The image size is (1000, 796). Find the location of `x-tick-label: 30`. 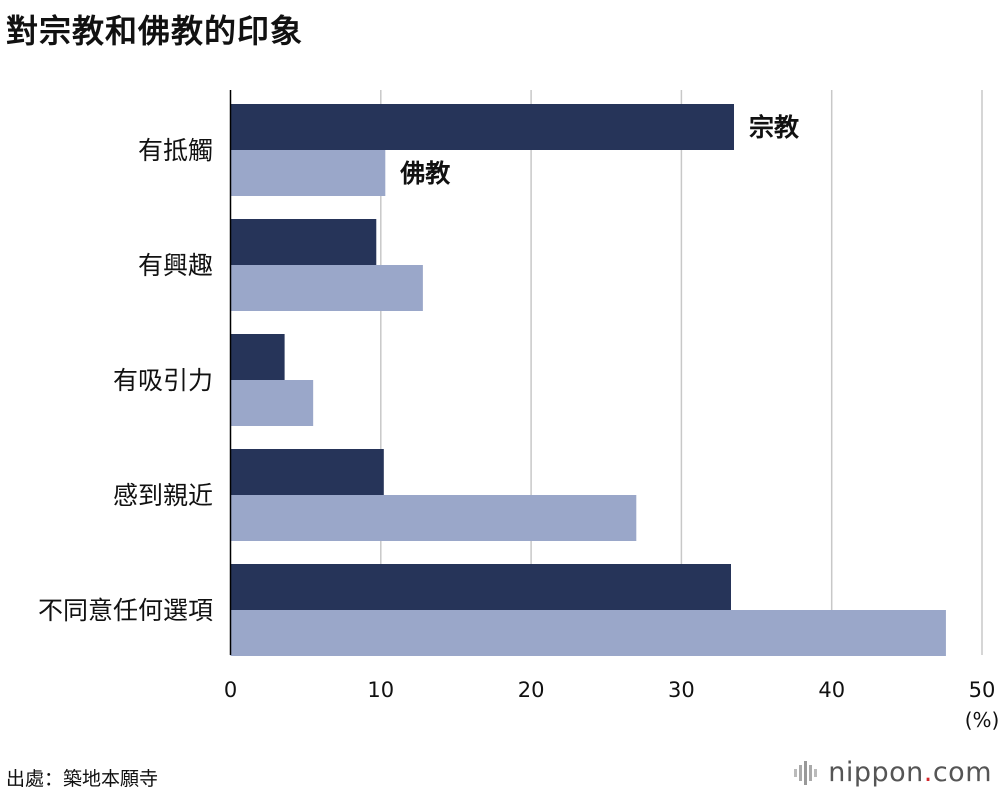

x-tick-label: 30 is located at coordinates (681, 690).